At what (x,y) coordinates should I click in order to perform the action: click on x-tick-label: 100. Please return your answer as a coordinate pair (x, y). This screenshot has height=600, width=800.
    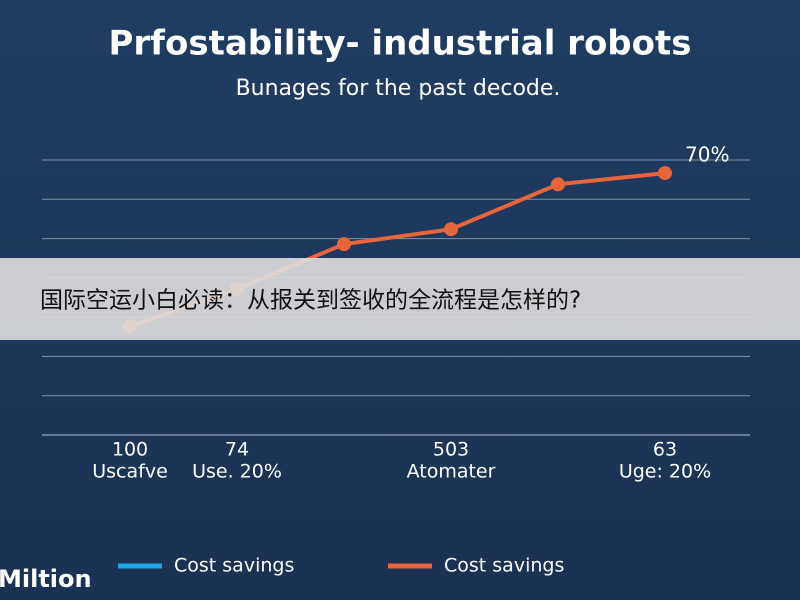
    Looking at the image, I should click on (130, 450).